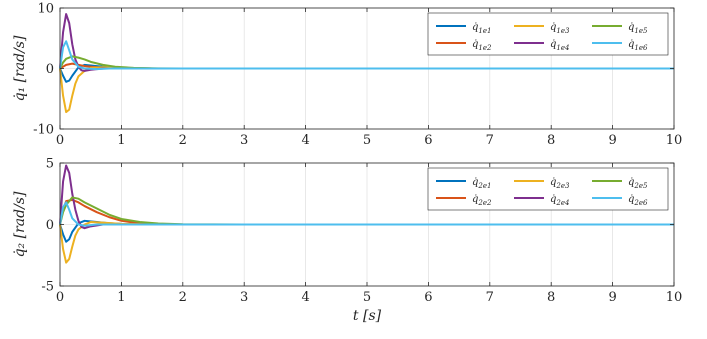 The width and height of the screenshot is (707, 339). Describe the element at coordinates (47, 287) in the screenshot. I see `y-tick-label: -5` at that location.